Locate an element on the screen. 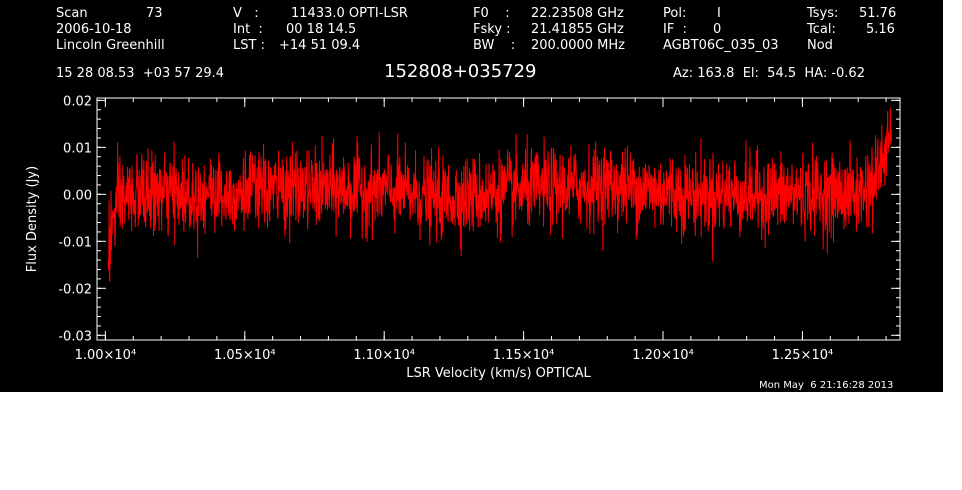 This screenshot has width=962, height=490. integration-value: 00 18 14.5 is located at coordinates (321, 29).